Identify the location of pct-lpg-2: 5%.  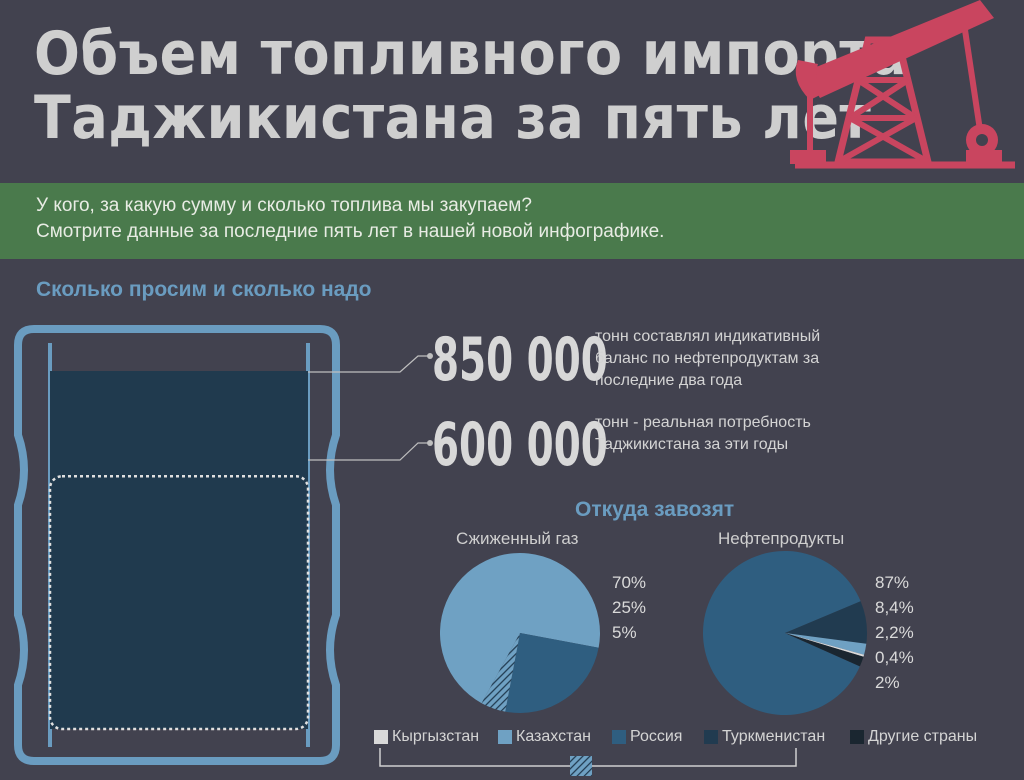
(624, 632).